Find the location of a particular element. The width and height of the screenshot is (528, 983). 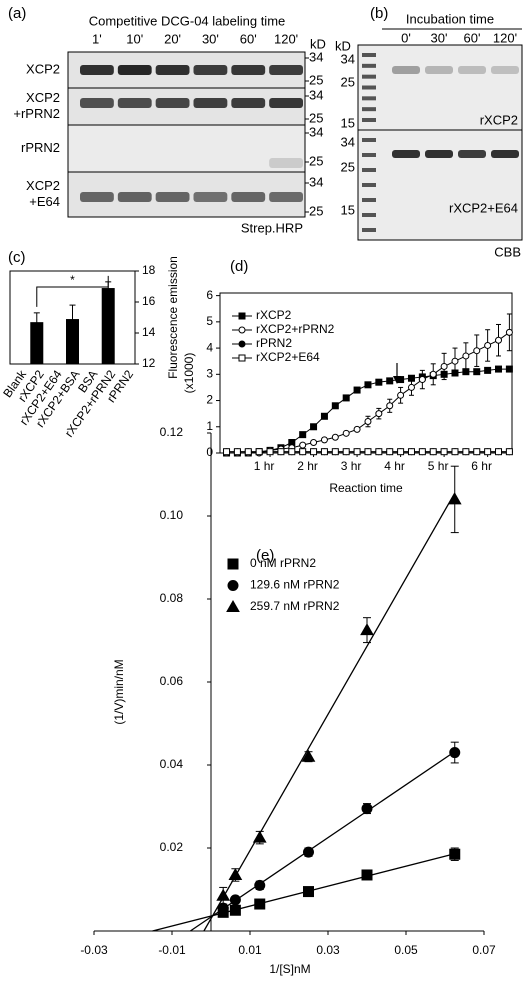

lane-label: 120' is located at coordinates (505, 37).